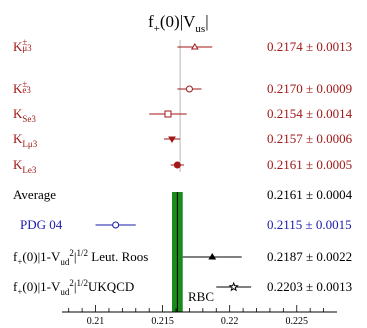  I want to click on x-tick-label: 0.21, so click(96, 321).